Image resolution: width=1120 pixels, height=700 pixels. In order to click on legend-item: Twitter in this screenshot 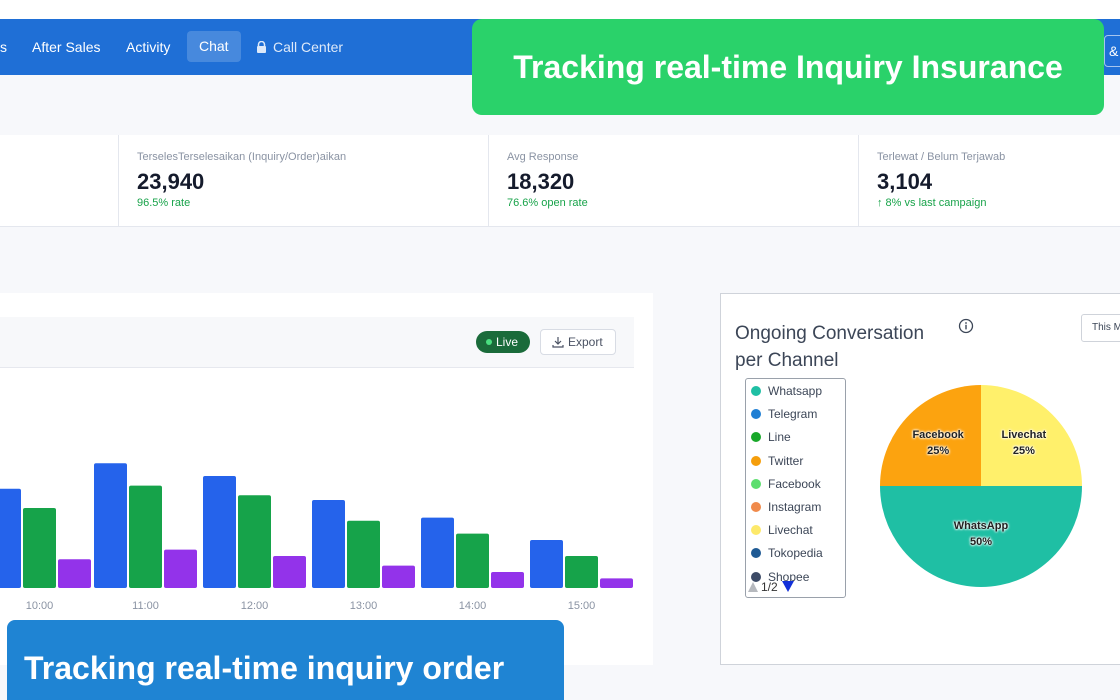, I will do `click(777, 461)`.